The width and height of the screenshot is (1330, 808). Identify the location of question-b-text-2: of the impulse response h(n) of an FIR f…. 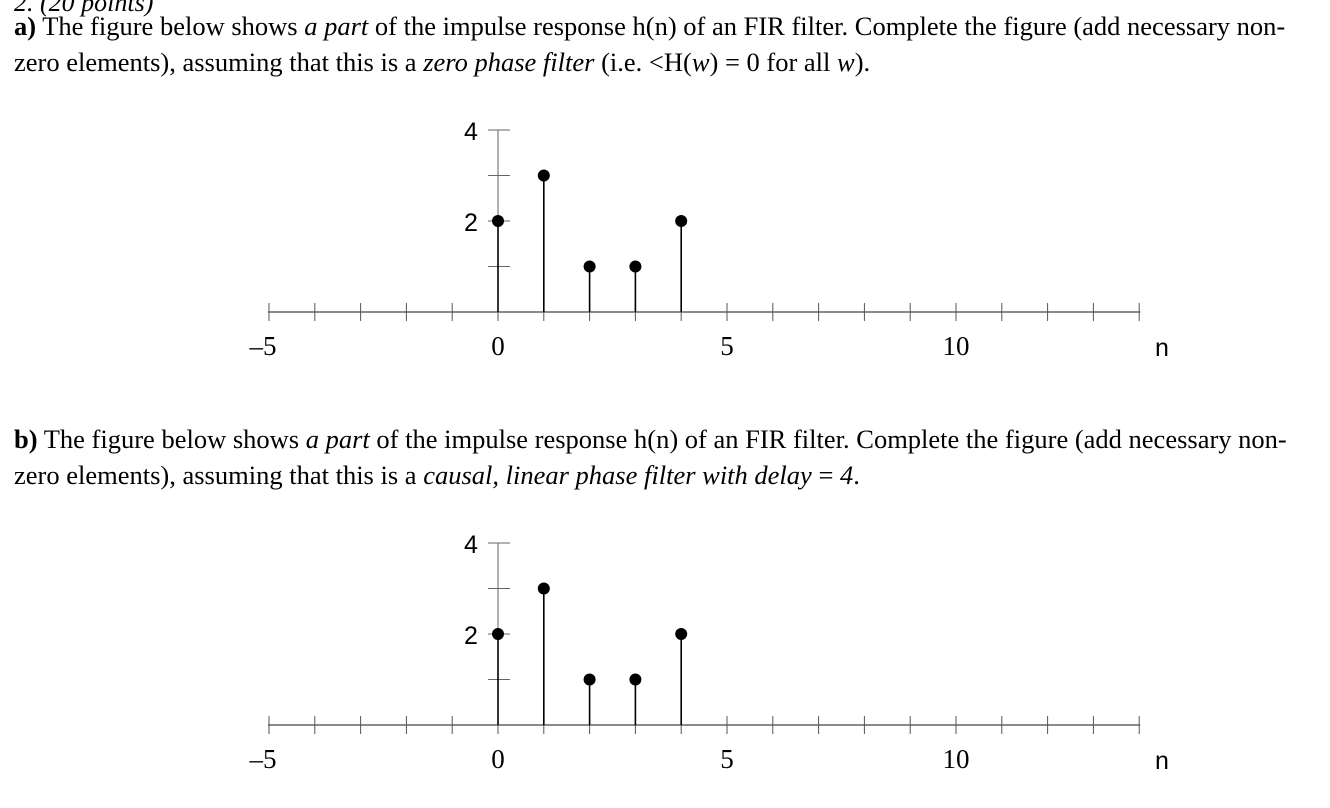
(650, 457).